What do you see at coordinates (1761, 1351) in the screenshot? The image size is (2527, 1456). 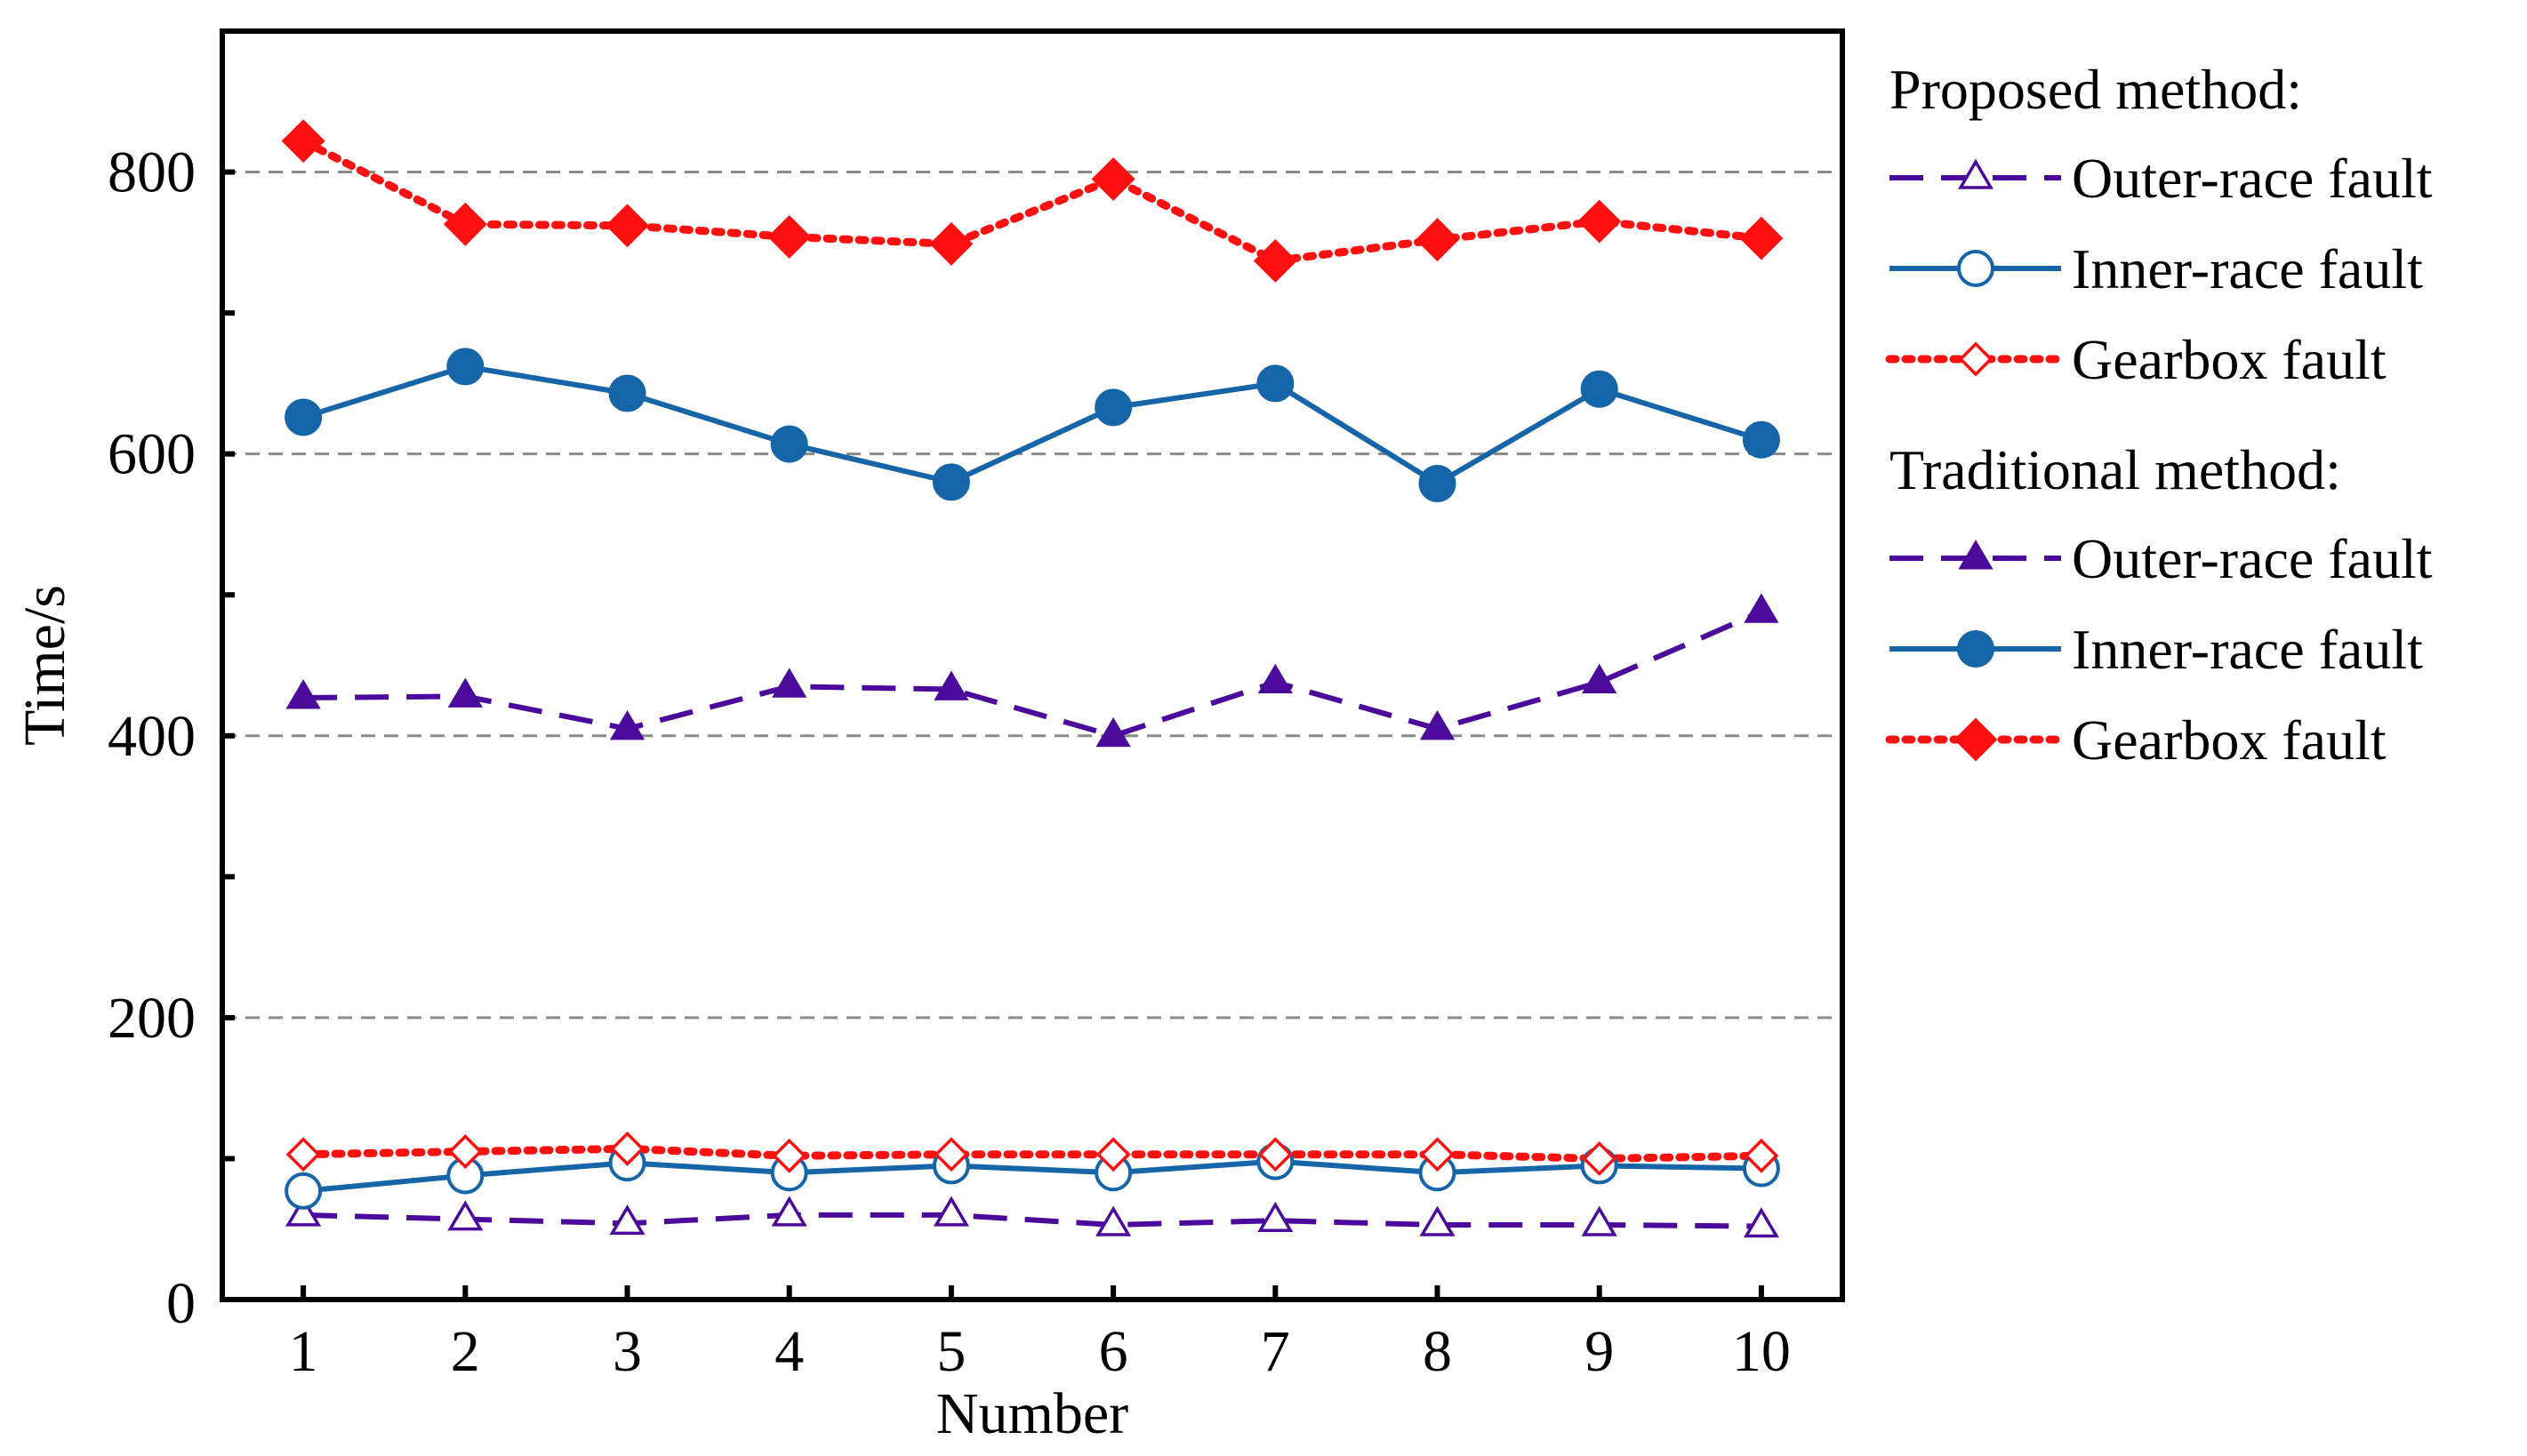 I see `x-tick-label: 10` at bounding box center [1761, 1351].